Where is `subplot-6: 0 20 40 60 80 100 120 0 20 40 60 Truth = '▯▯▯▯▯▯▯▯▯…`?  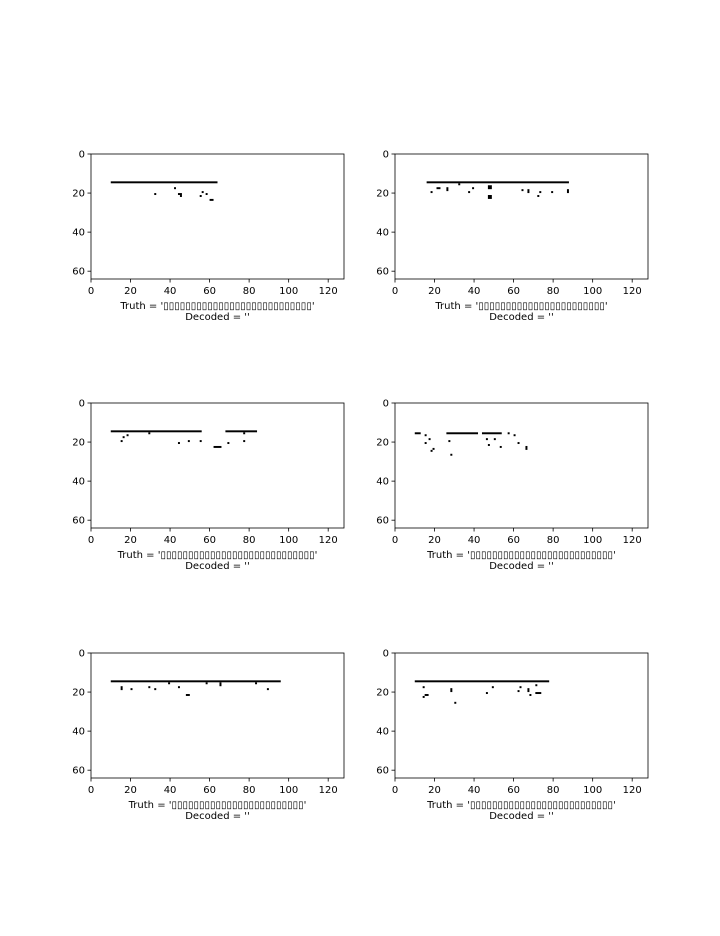 subplot-6: 0 20 40 60 80 100 120 0 20 40 60 Truth = '▯▯▯▯▯▯▯▯▯… is located at coordinates (512, 735).